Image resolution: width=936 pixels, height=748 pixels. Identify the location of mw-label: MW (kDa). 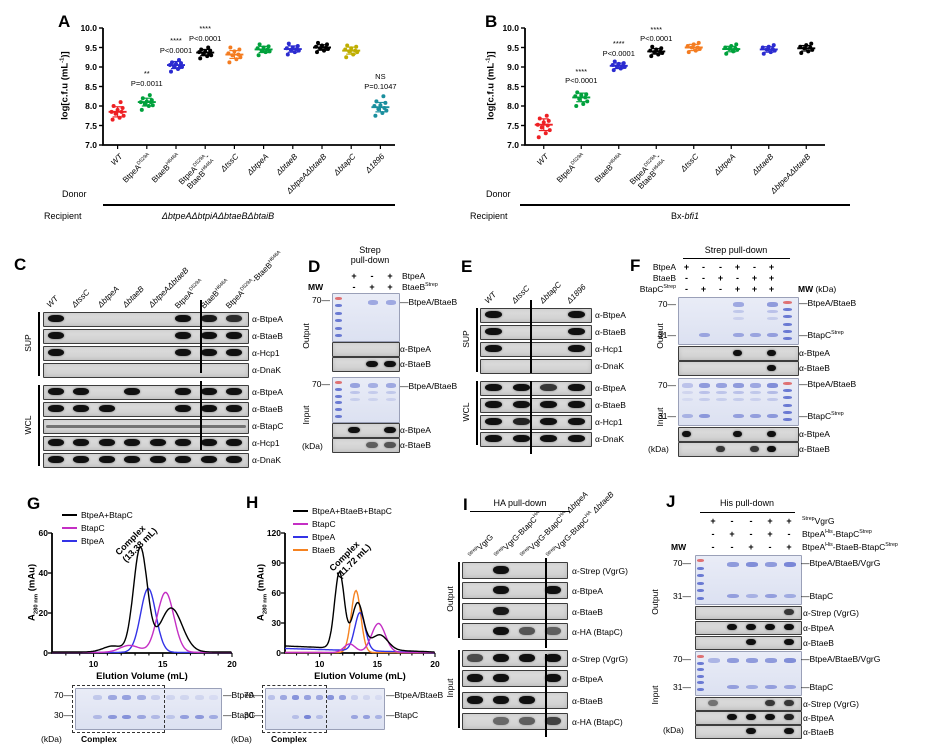
(817, 289).